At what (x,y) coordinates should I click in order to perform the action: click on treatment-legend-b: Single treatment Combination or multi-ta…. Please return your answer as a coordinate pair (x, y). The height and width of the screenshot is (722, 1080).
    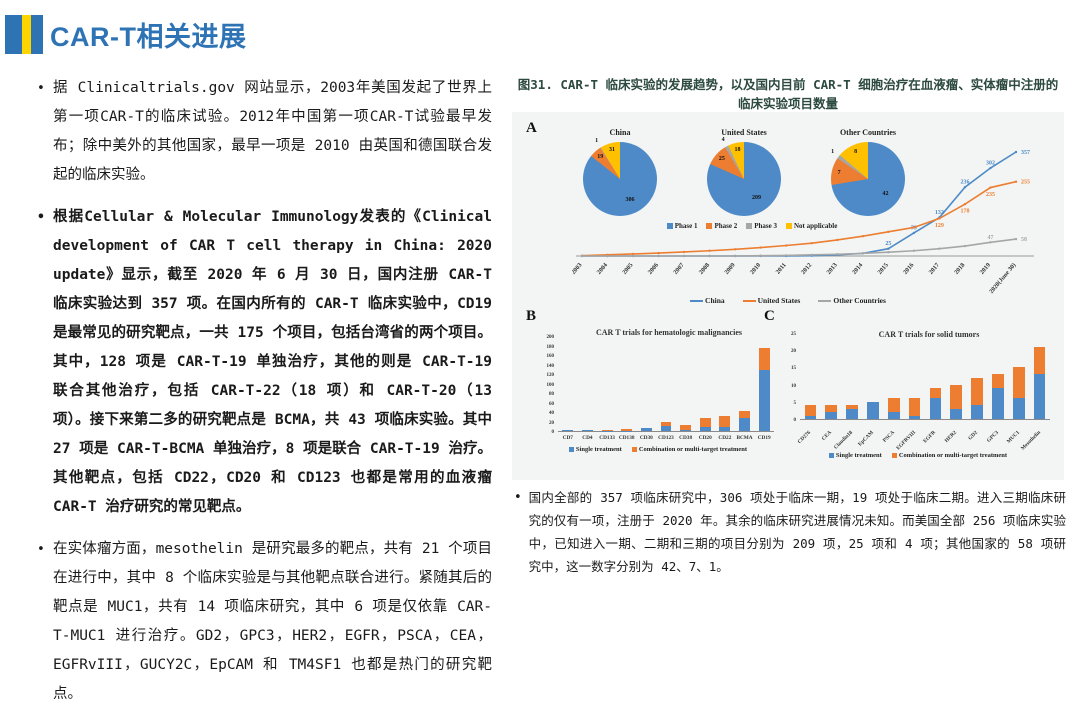
    Looking at the image, I should click on (658, 449).